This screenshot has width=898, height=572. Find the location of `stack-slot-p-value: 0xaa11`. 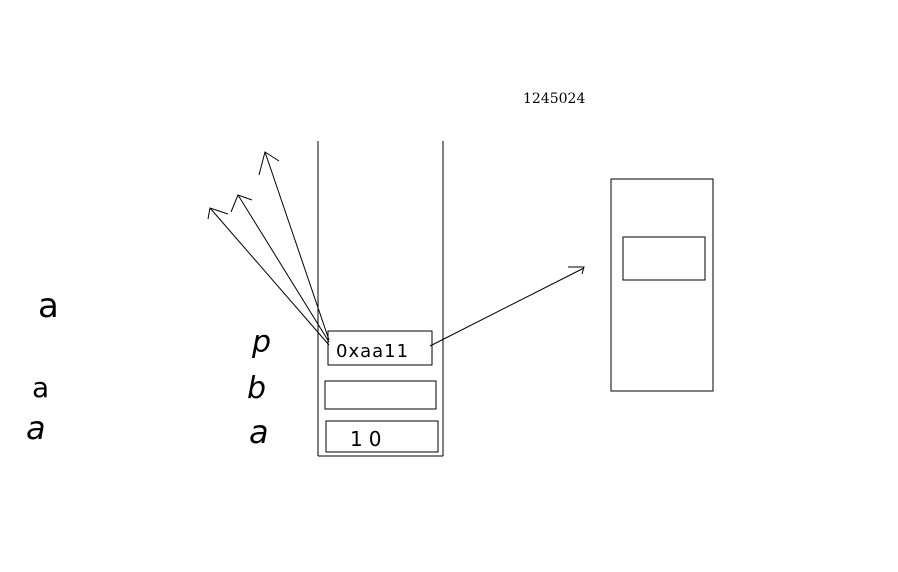

stack-slot-p-value: 0xaa11 is located at coordinates (372, 351).